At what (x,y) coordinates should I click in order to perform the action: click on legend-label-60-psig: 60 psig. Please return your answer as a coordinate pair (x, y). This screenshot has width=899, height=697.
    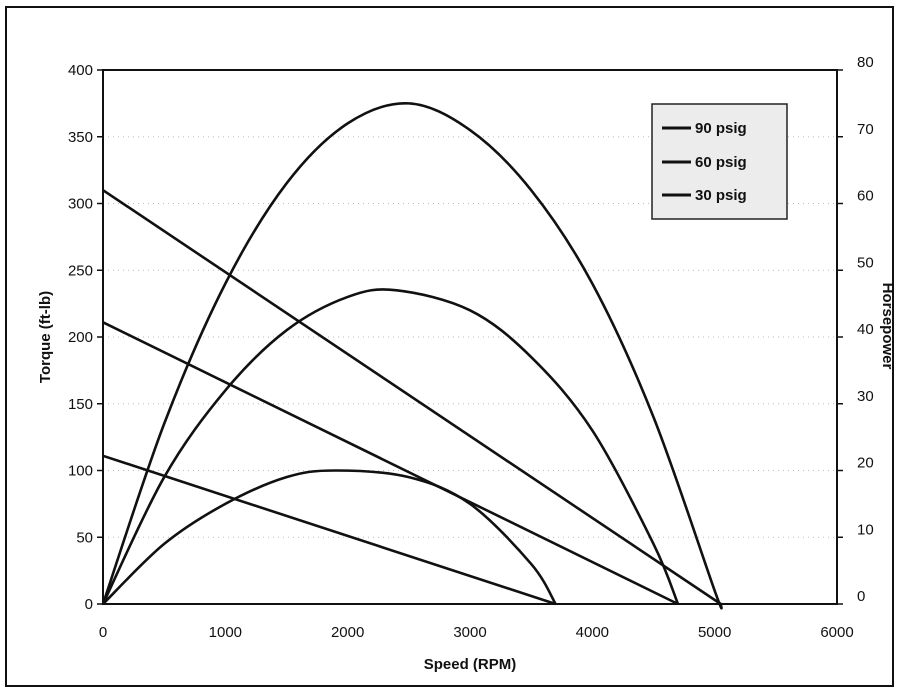
    Looking at the image, I should click on (721, 162).